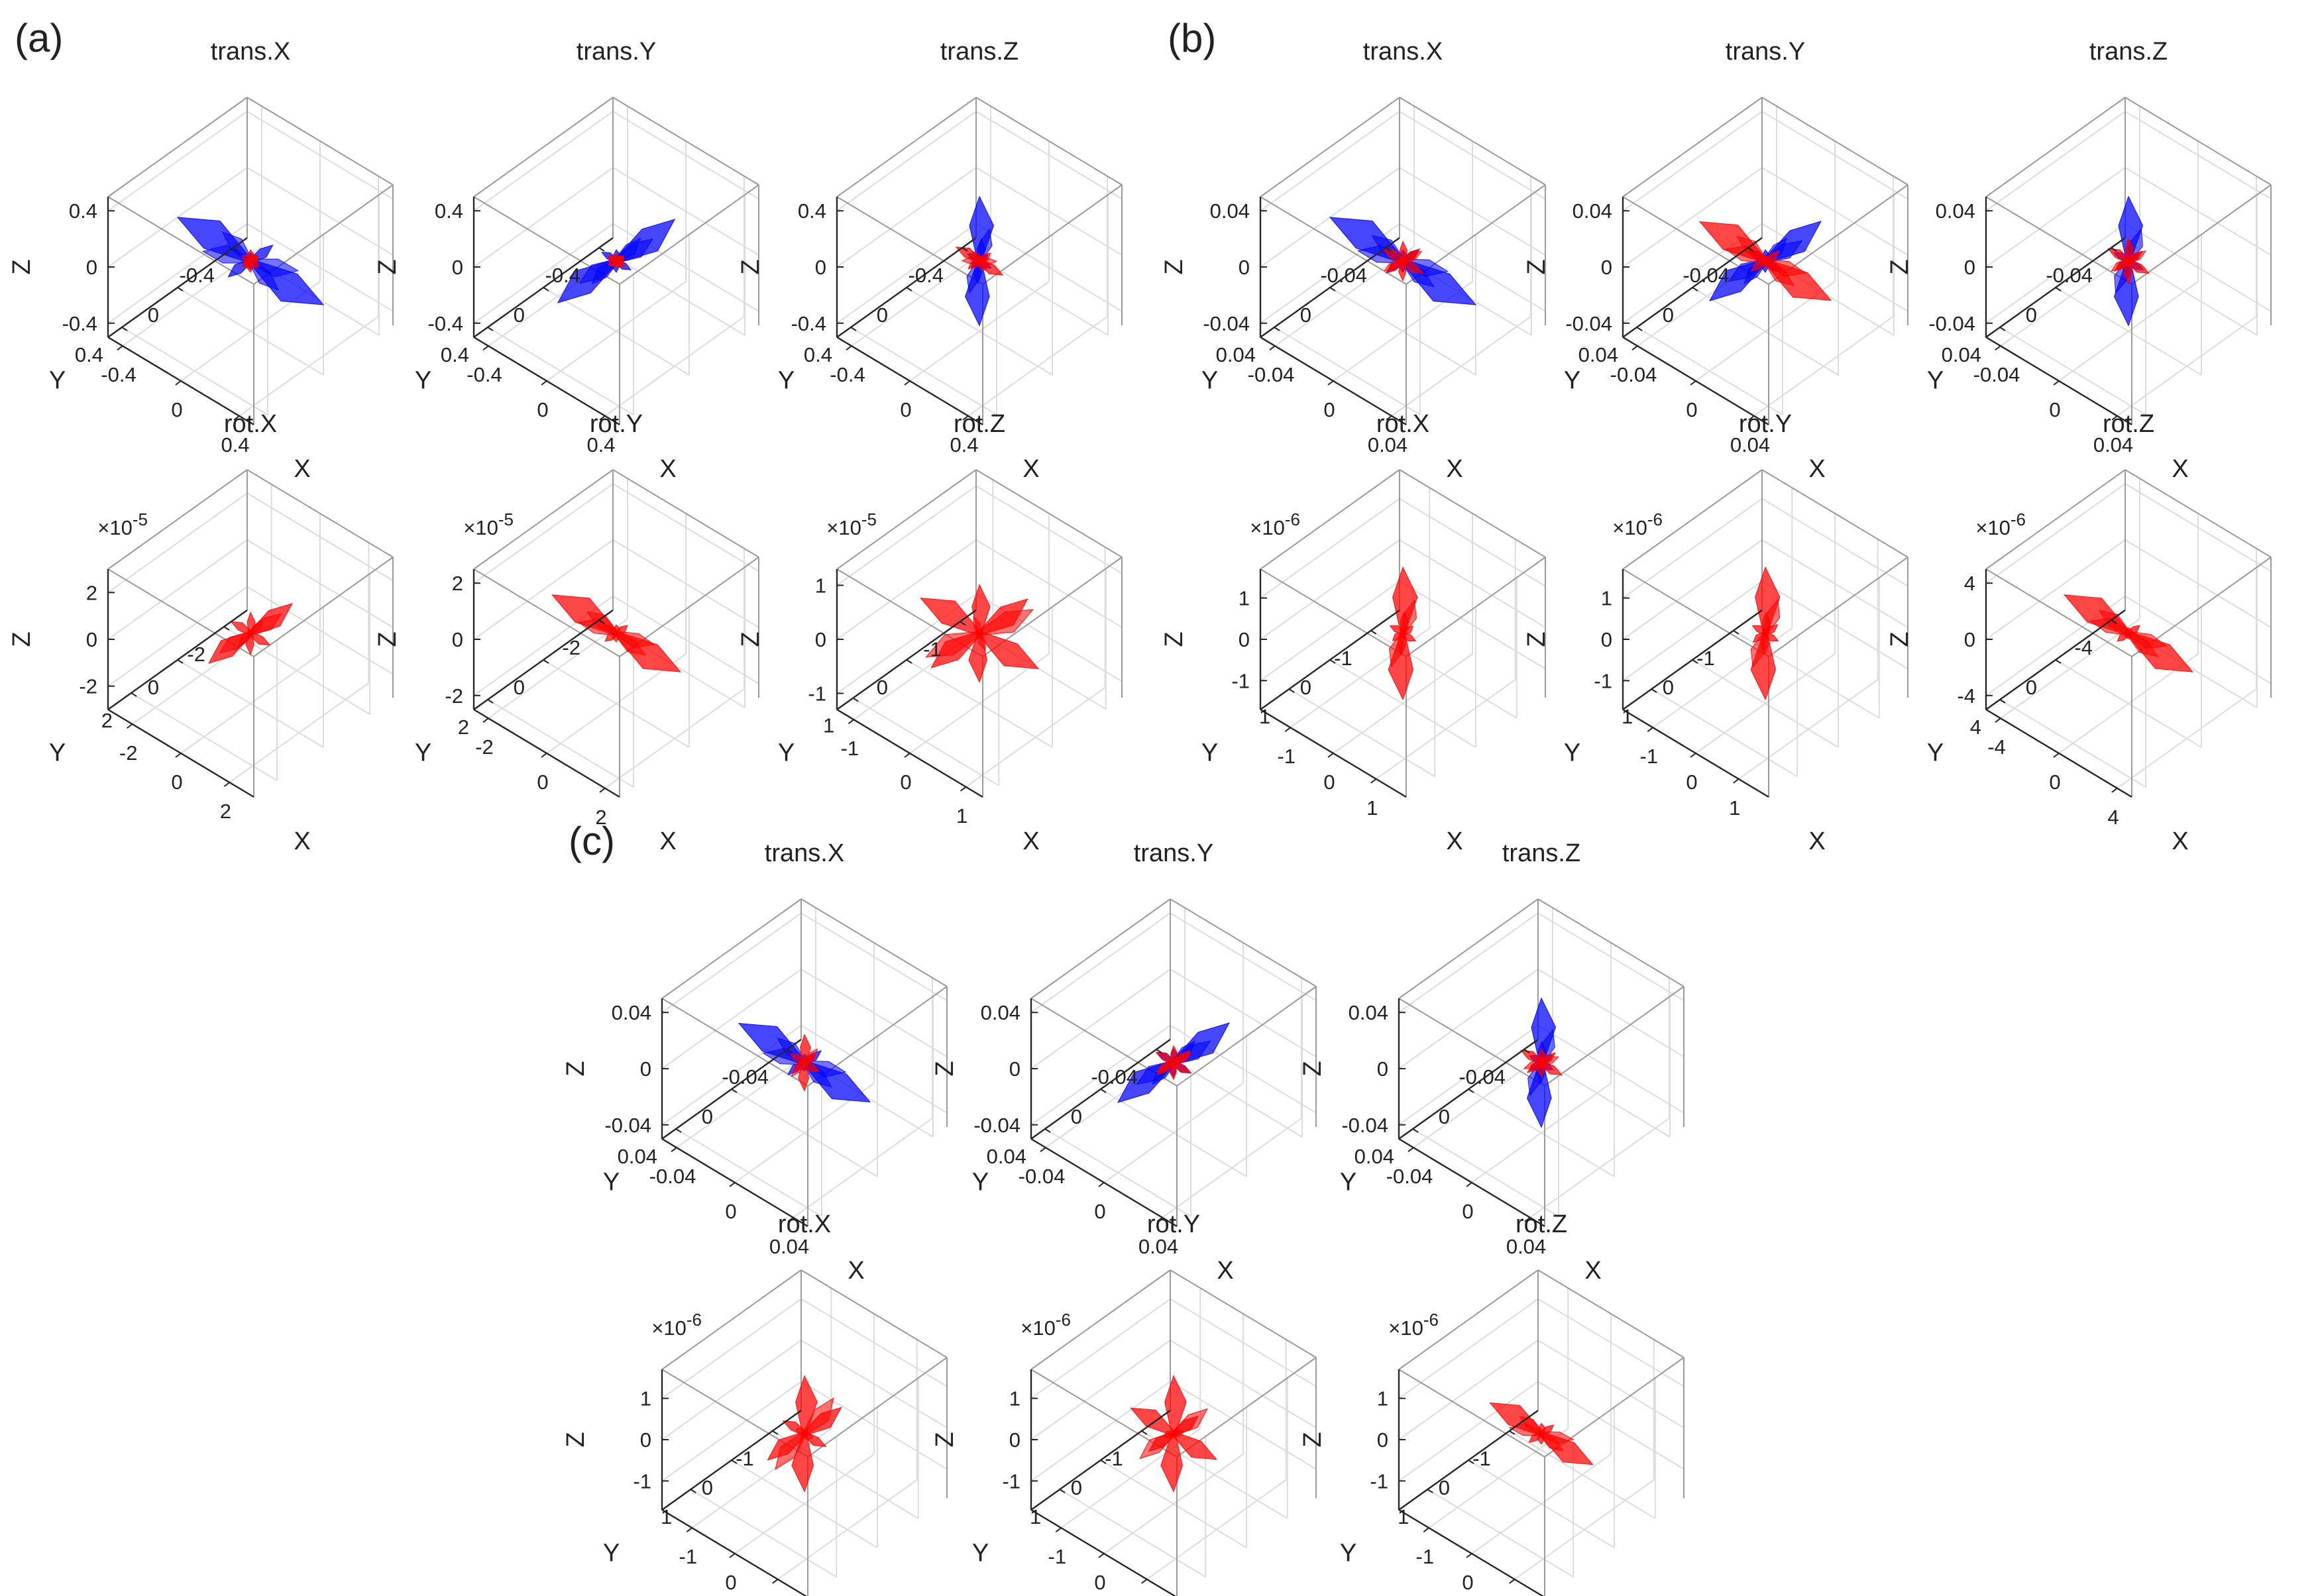 The height and width of the screenshot is (1596, 2318). I want to click on subplot-title: trans.Z, so click(1541, 853).